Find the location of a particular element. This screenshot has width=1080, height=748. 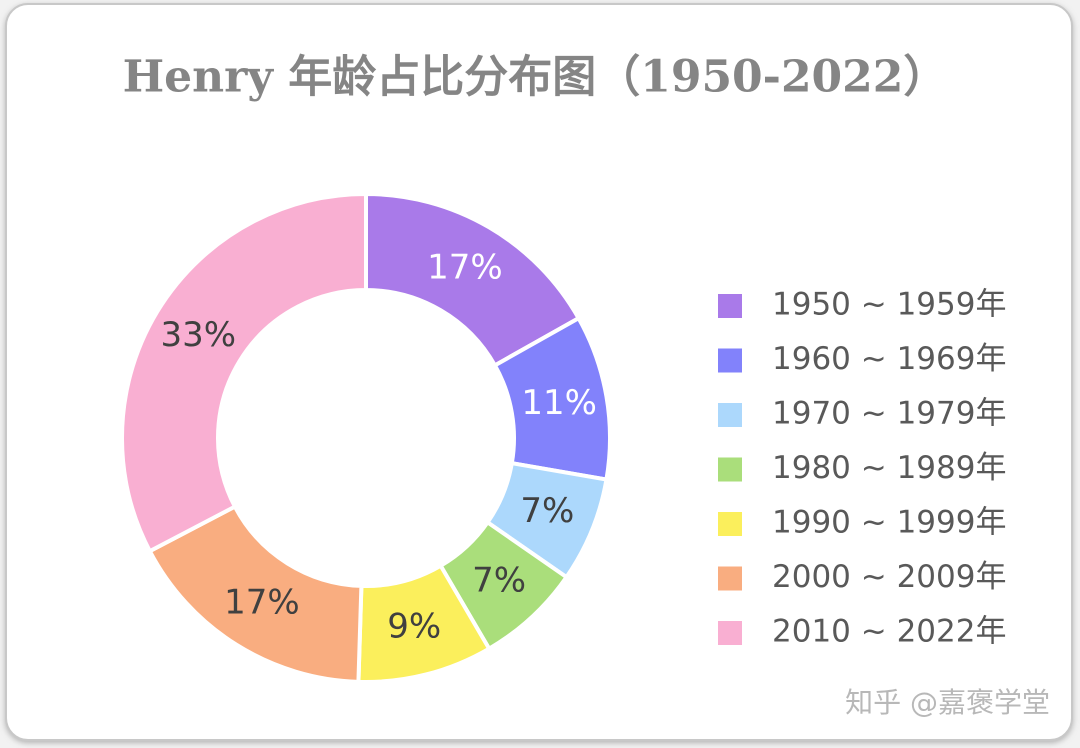

data-label: 11% is located at coordinates (559, 403).